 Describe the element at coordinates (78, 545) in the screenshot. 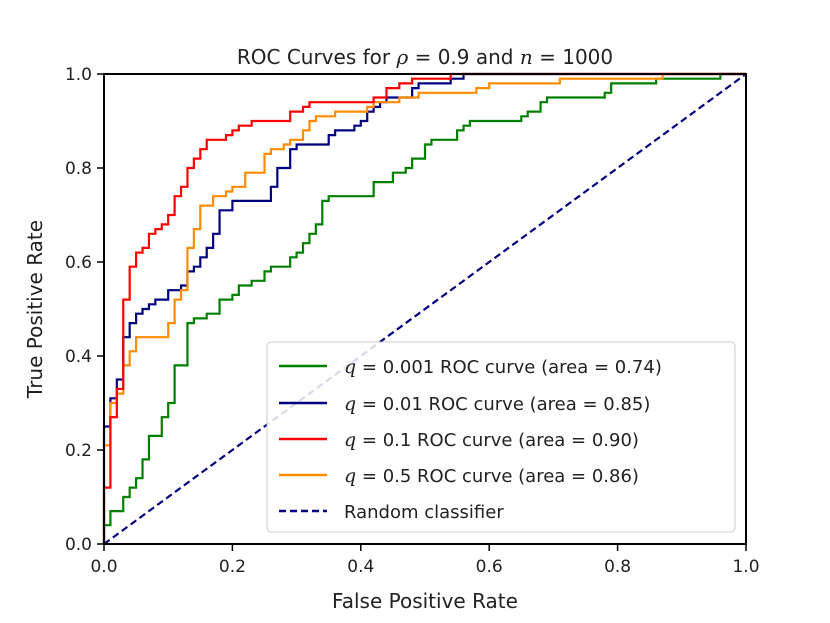

I see `y-tick-label: 0.0` at that location.